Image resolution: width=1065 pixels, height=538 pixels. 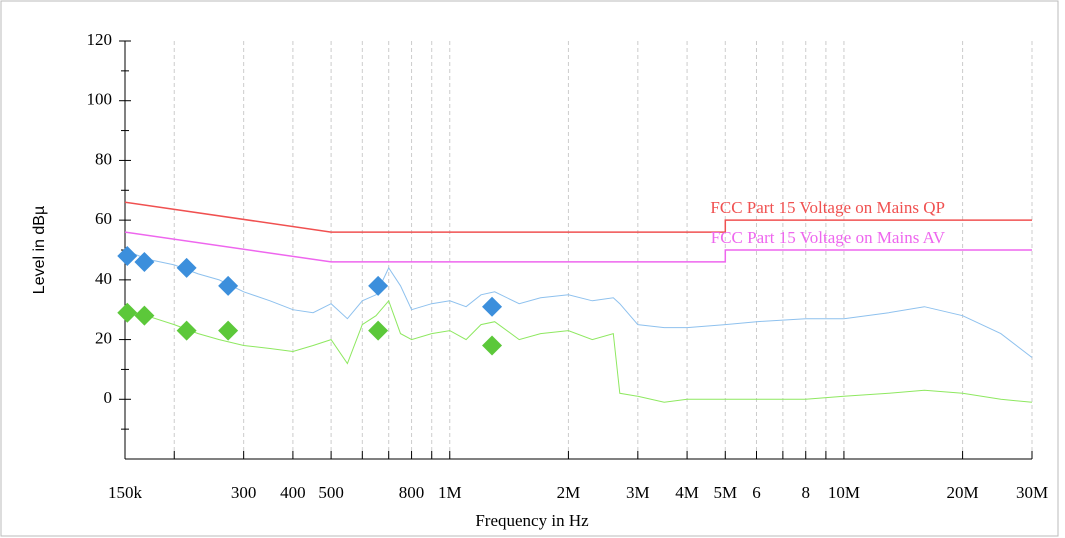 I want to click on x-tick-label: 1M, so click(x=450, y=492).